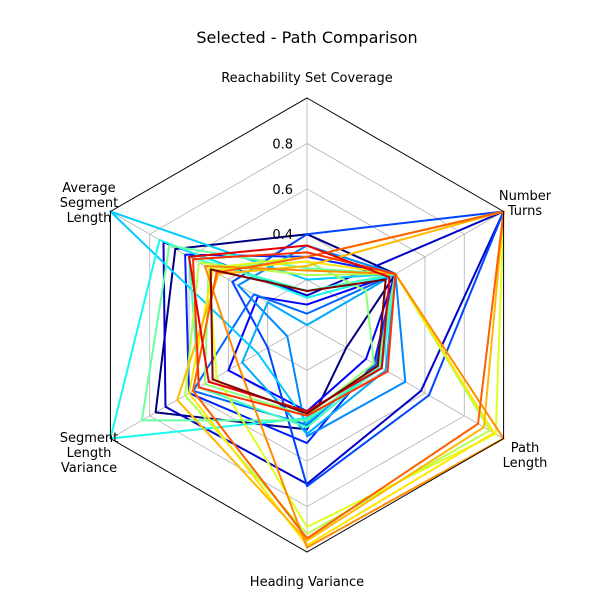 The height and width of the screenshot is (600, 600). Describe the element at coordinates (88, 188) in the screenshot. I see `axis-label-line: Average` at that location.